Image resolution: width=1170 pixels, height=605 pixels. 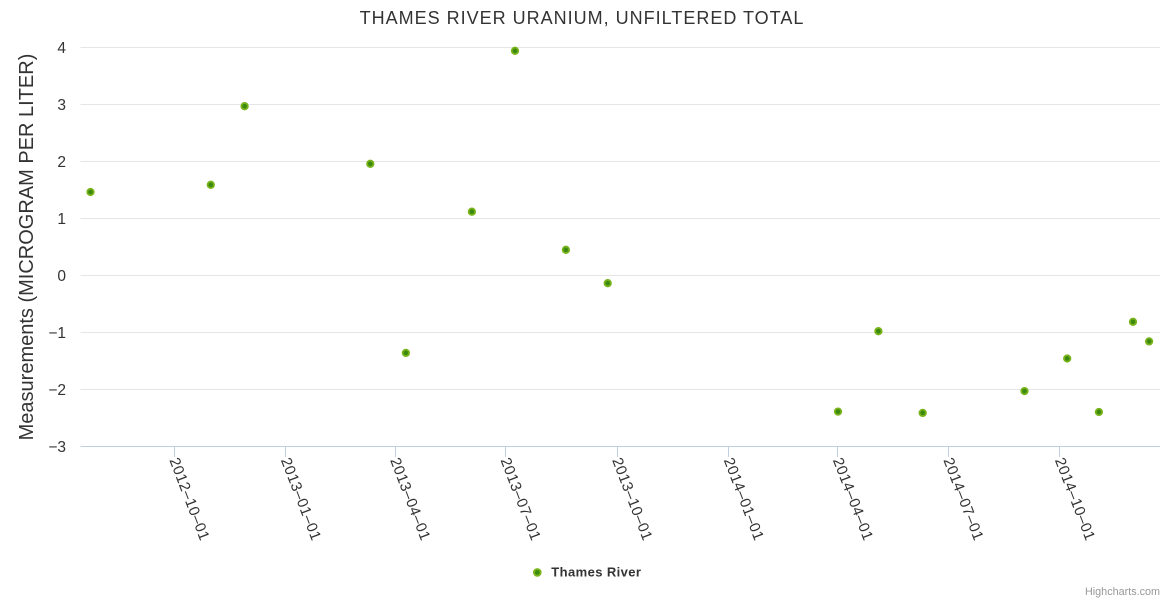 What do you see at coordinates (61, 48) in the screenshot?
I see `svg-text: 4` at bounding box center [61, 48].